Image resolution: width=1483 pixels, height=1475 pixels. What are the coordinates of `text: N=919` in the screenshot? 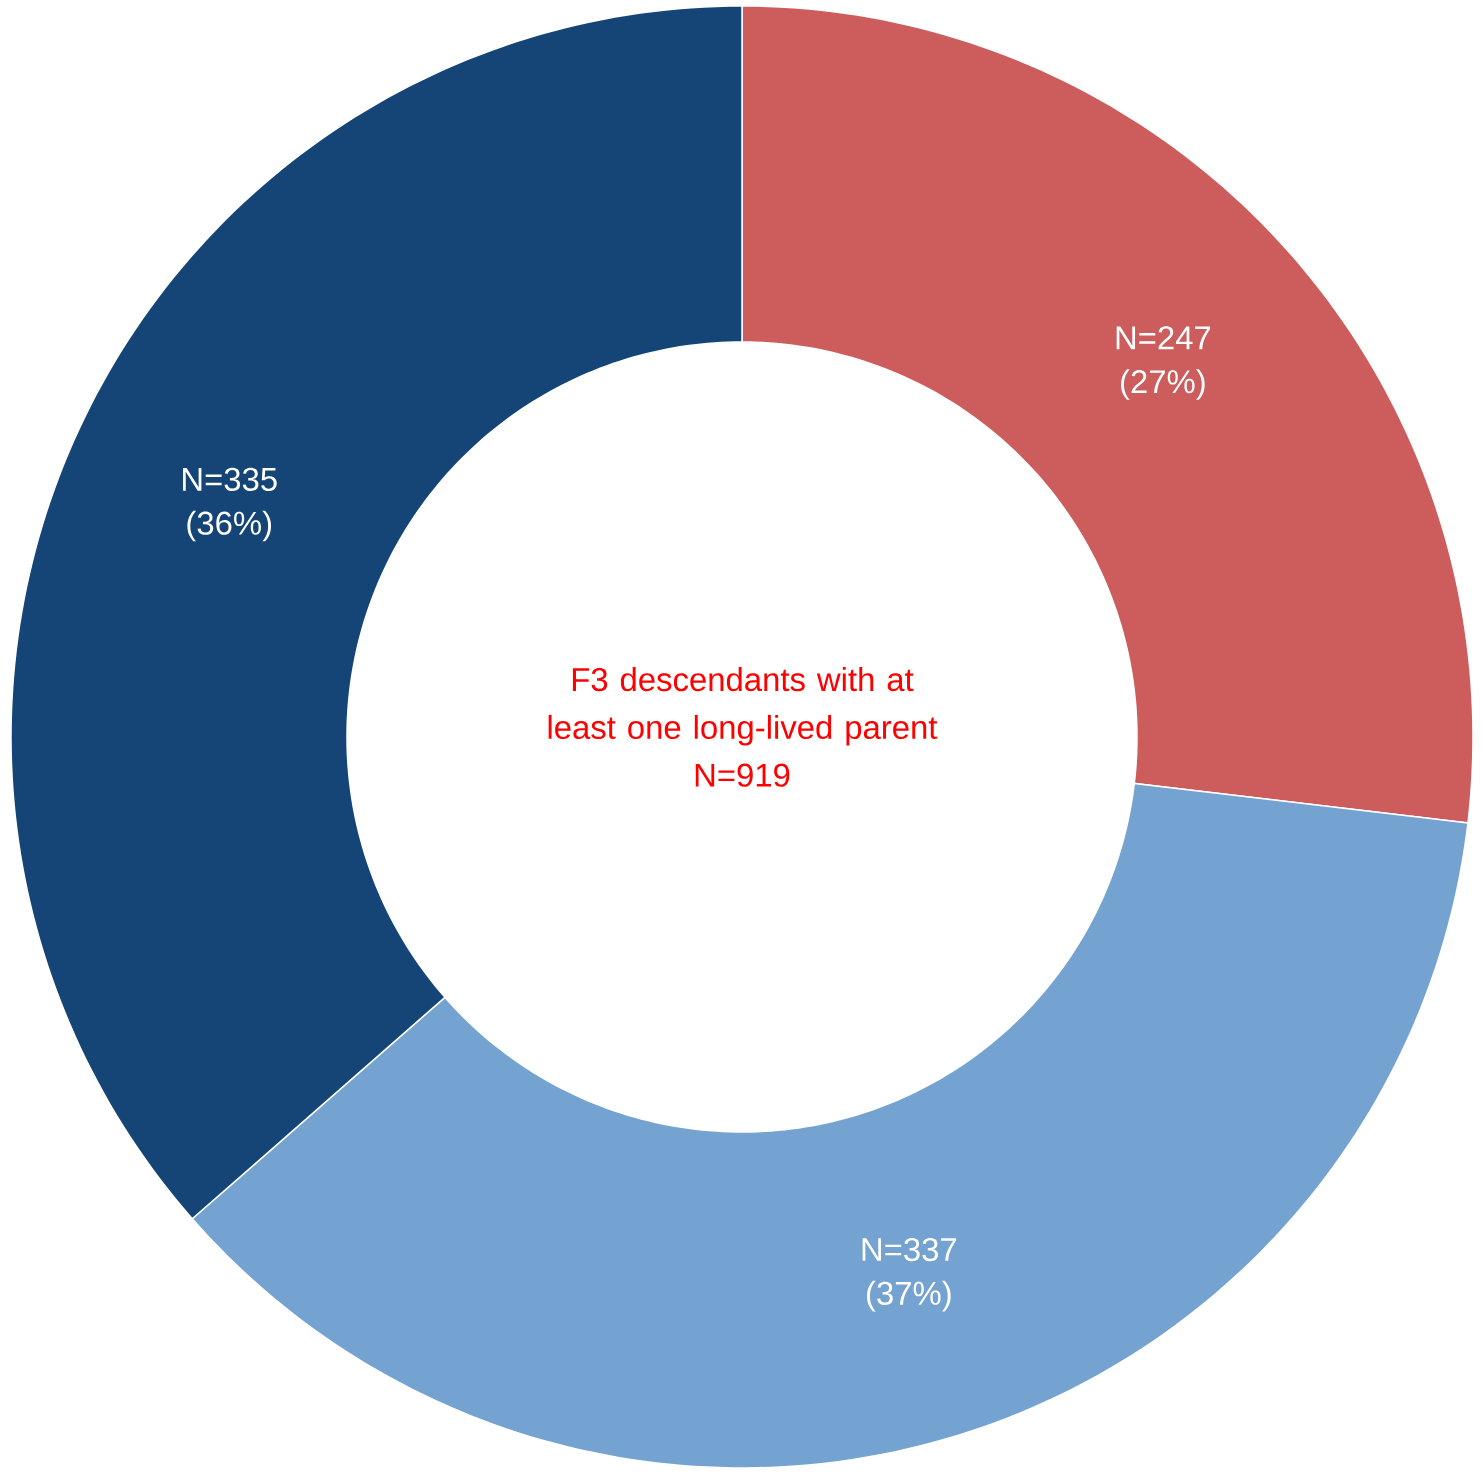 It's located at (742, 775).